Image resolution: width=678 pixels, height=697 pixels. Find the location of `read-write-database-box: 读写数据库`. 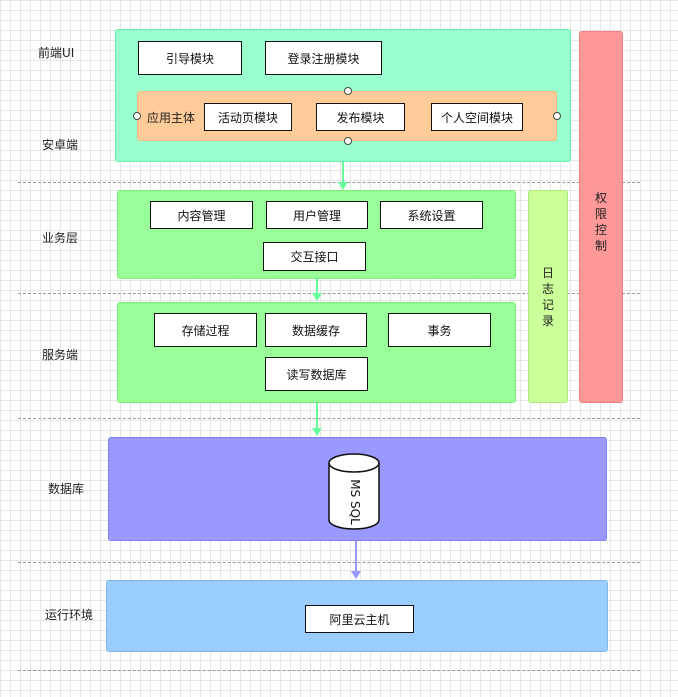

read-write-database-box: 读写数据库 is located at coordinates (316, 374).